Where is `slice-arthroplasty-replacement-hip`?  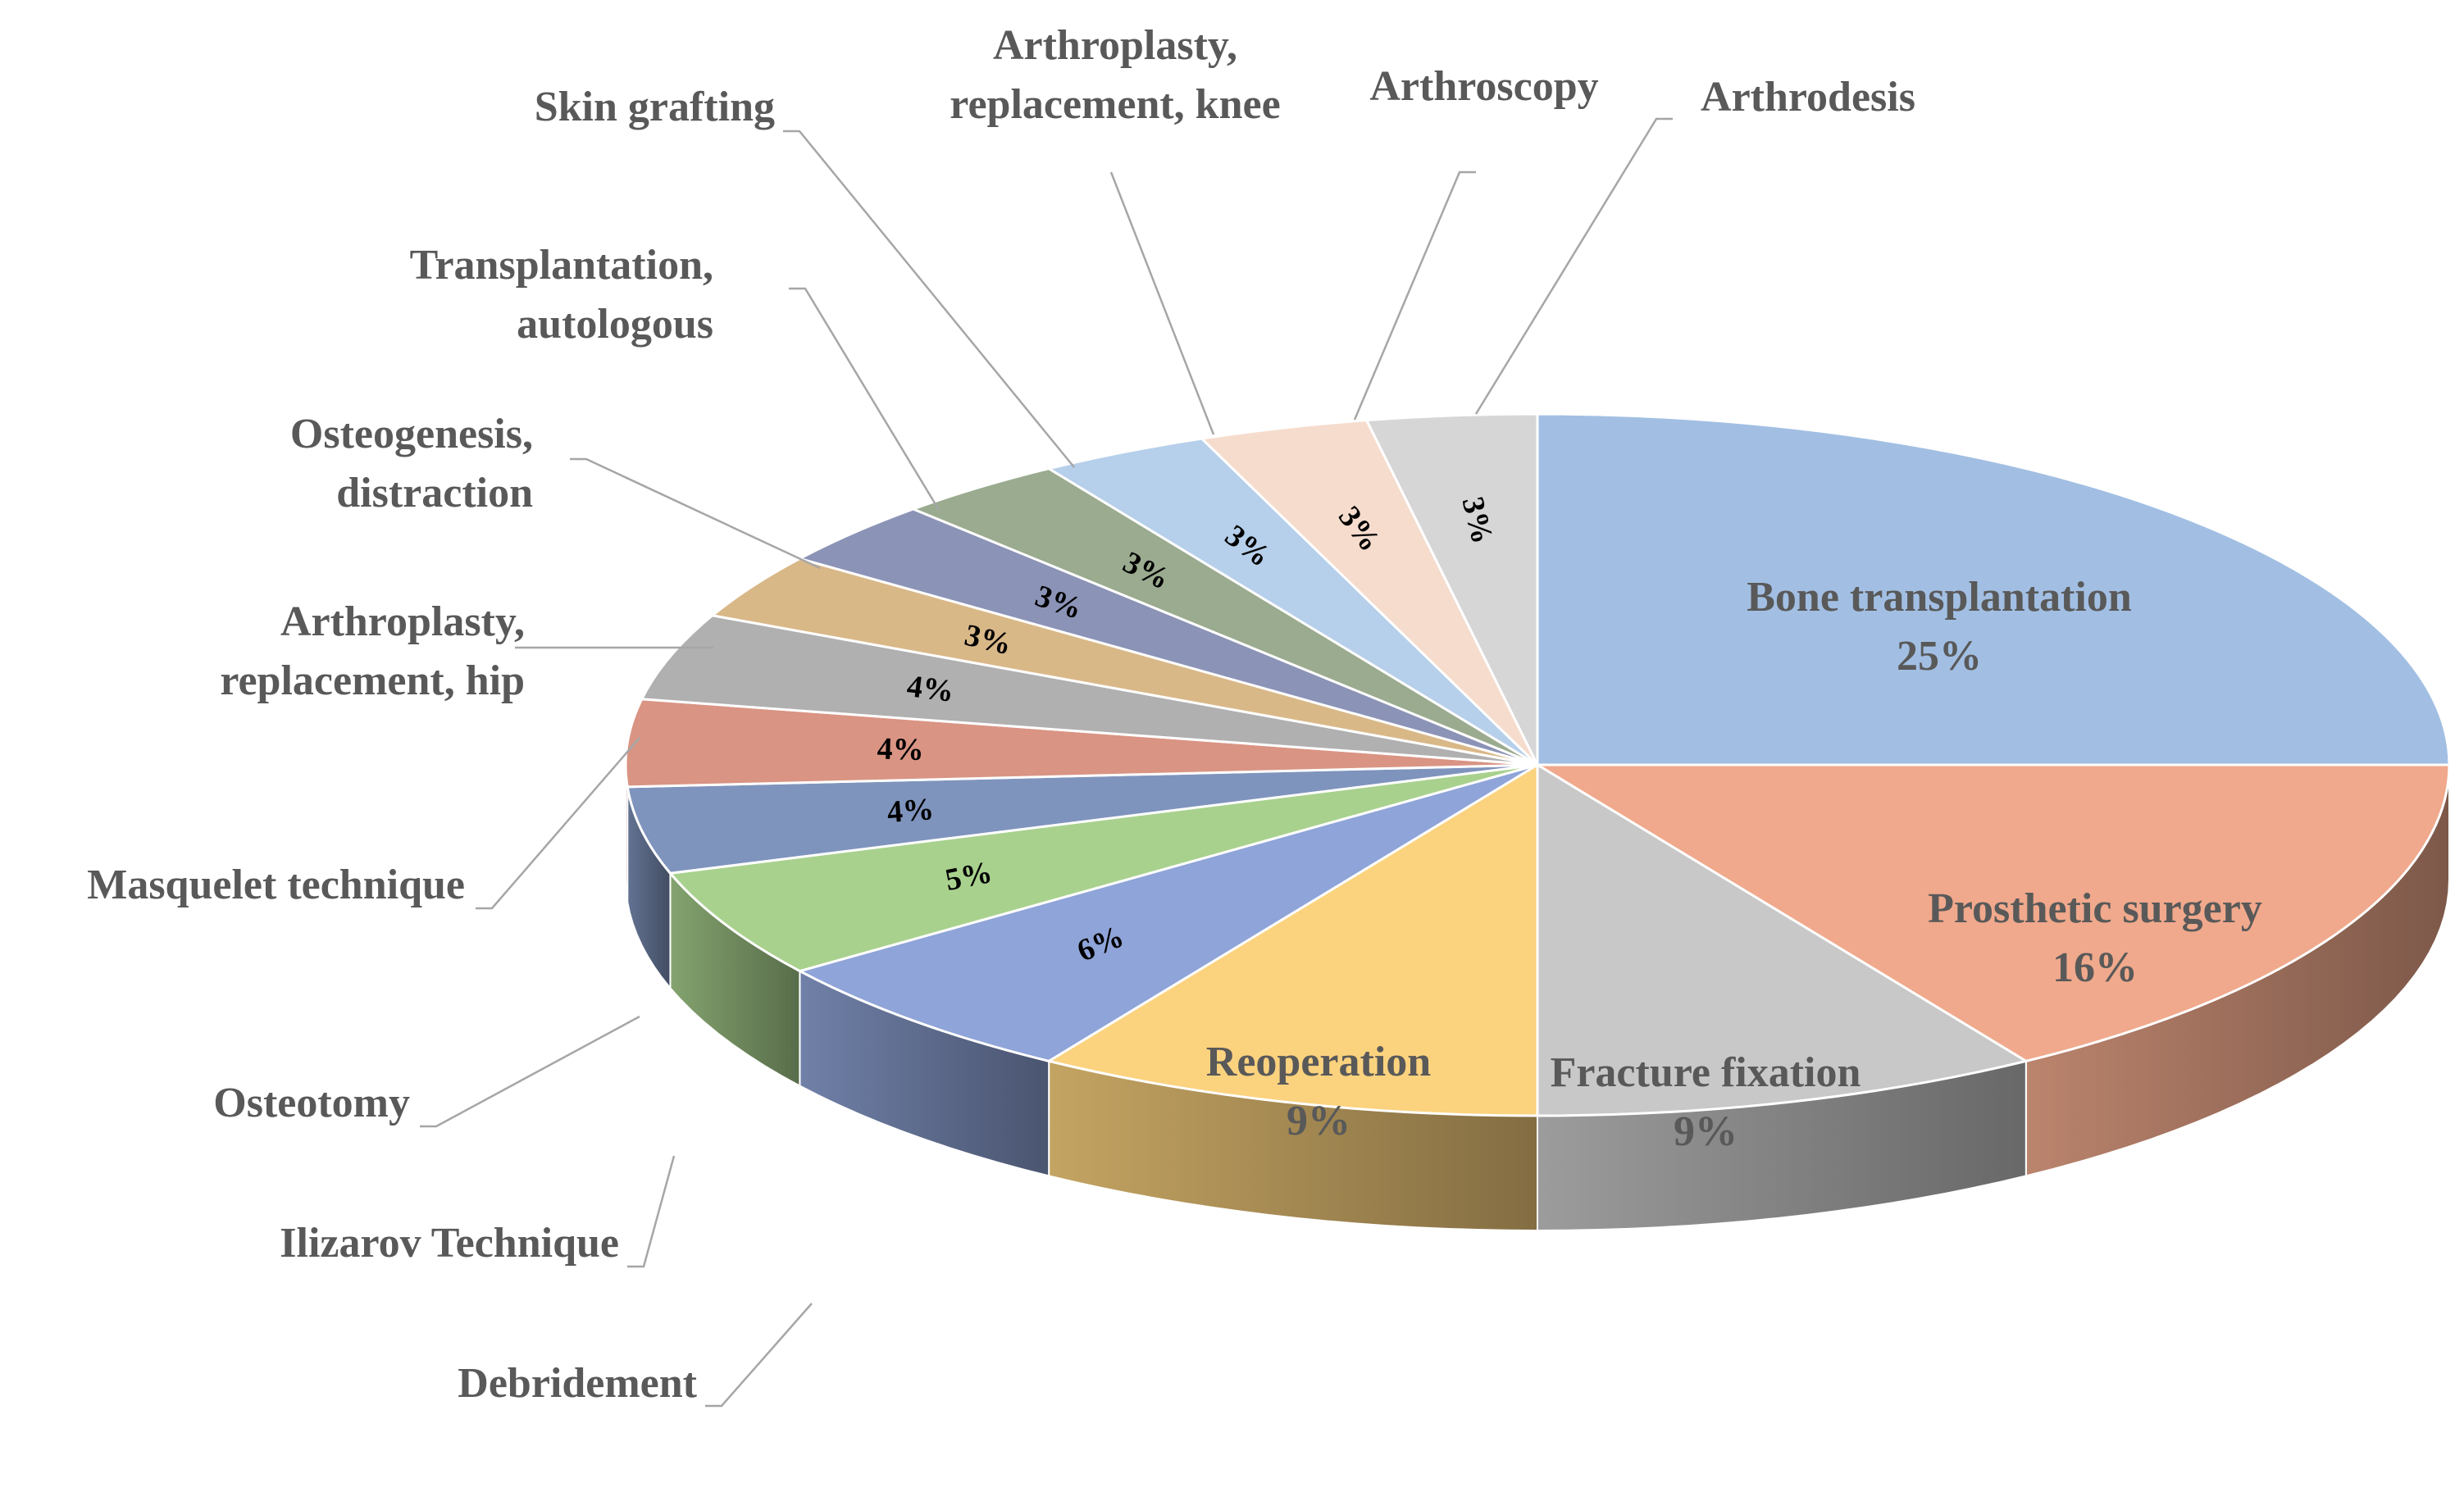
slice-arthroplasty-replacement-hip is located at coordinates (1089, 690).